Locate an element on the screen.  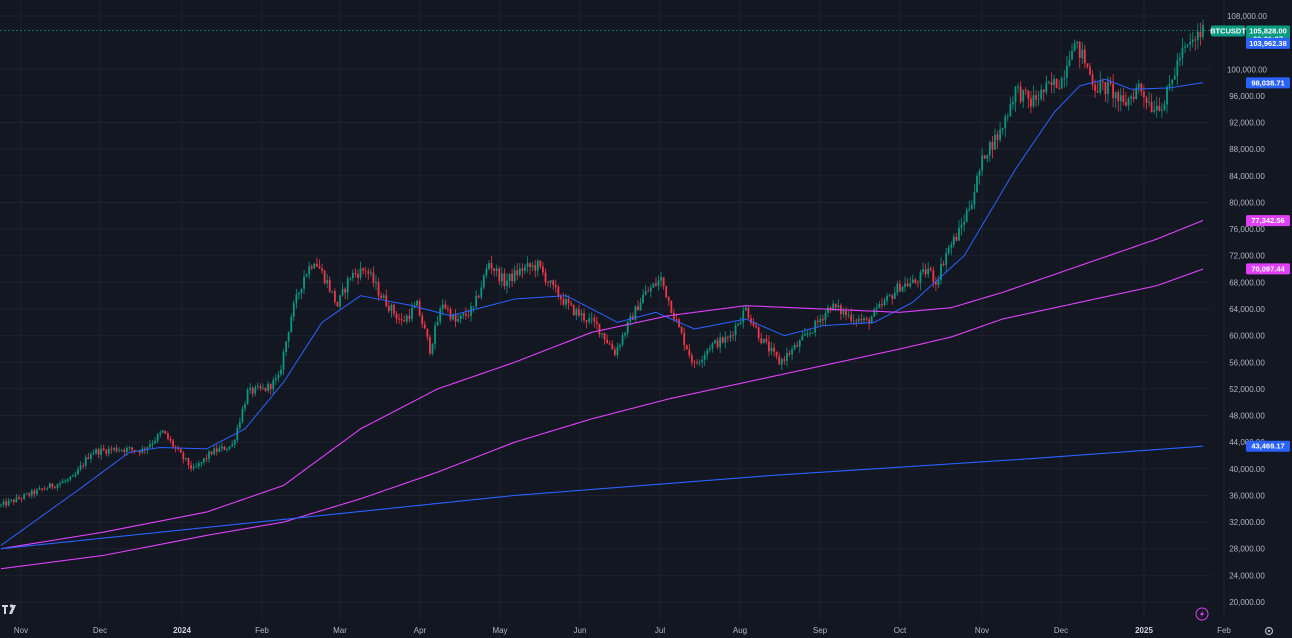
gear-icon is located at coordinates (1269, 631).